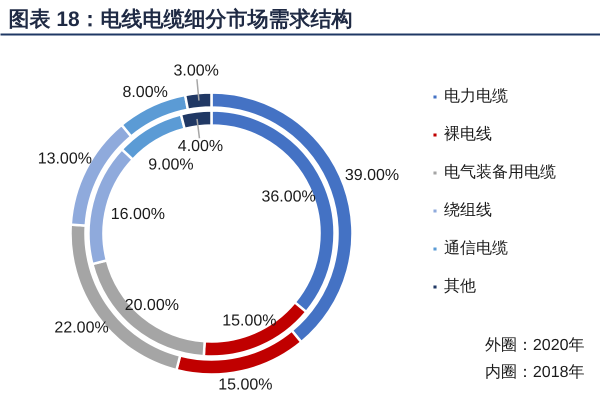 This screenshot has width=600, height=400. What do you see at coordinates (500, 172) in the screenshot?
I see `legend-label: 电气装备用电缆` at bounding box center [500, 172].